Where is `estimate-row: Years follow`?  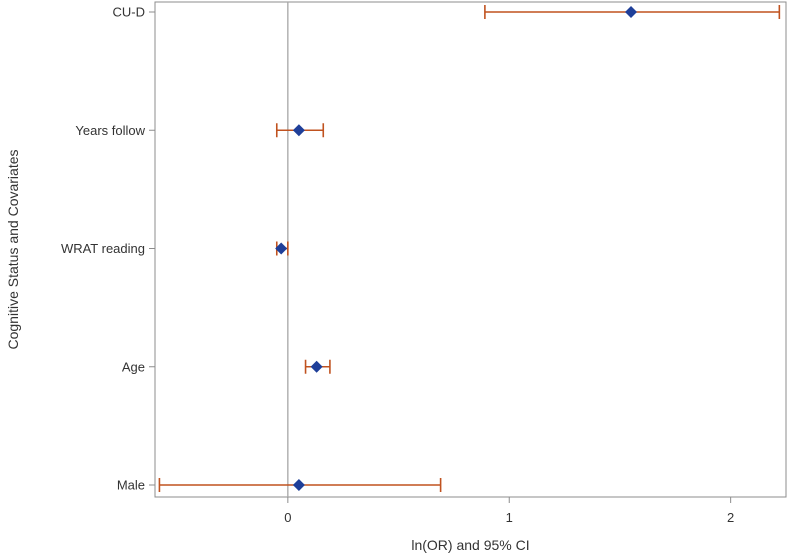 estimate-row: Years follow is located at coordinates (200, 130).